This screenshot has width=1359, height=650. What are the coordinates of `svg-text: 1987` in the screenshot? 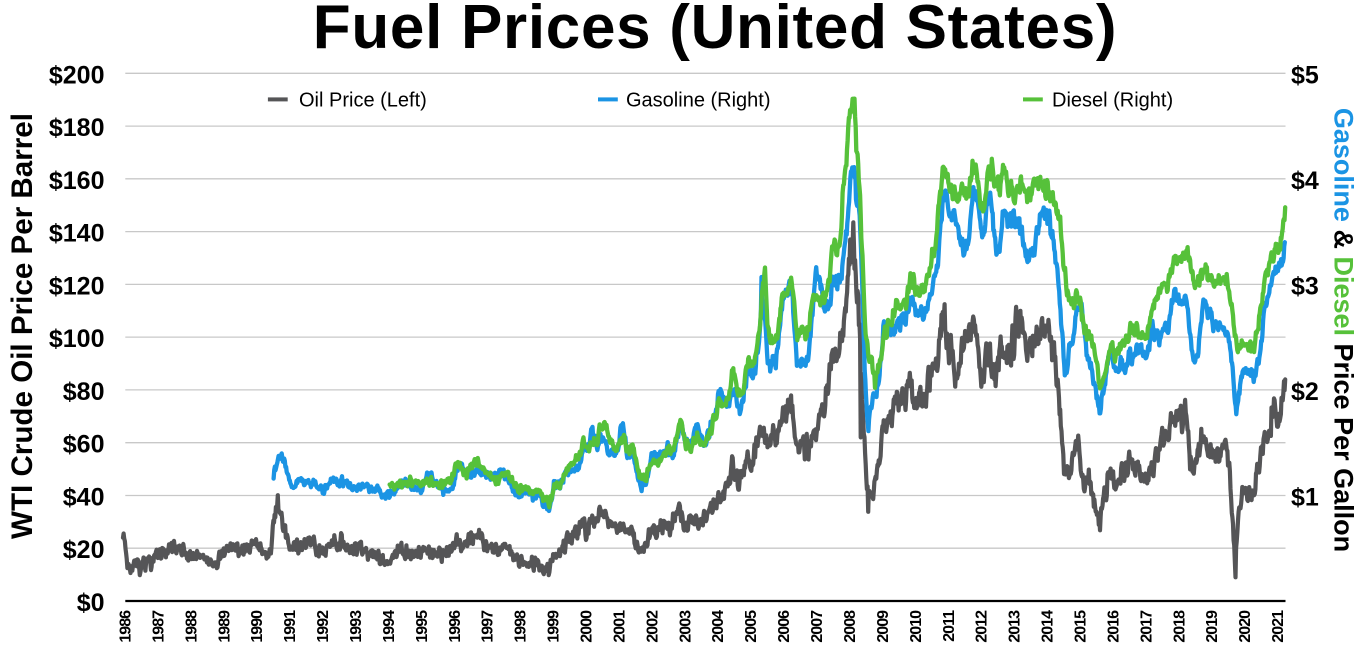 It's located at (158, 626).